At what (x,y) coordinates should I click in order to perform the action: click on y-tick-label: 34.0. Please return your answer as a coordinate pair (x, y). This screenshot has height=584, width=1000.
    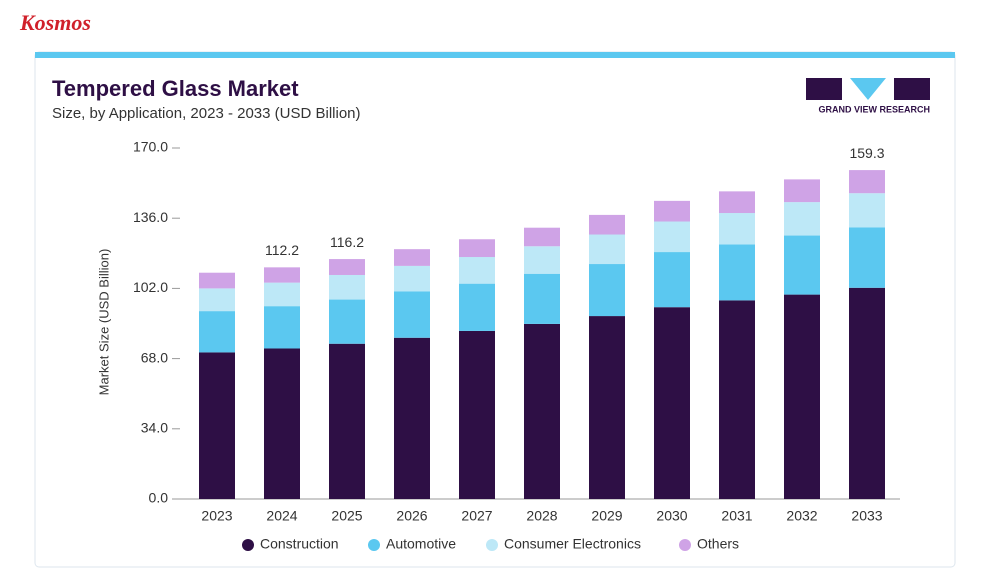
    Looking at the image, I should click on (154, 428).